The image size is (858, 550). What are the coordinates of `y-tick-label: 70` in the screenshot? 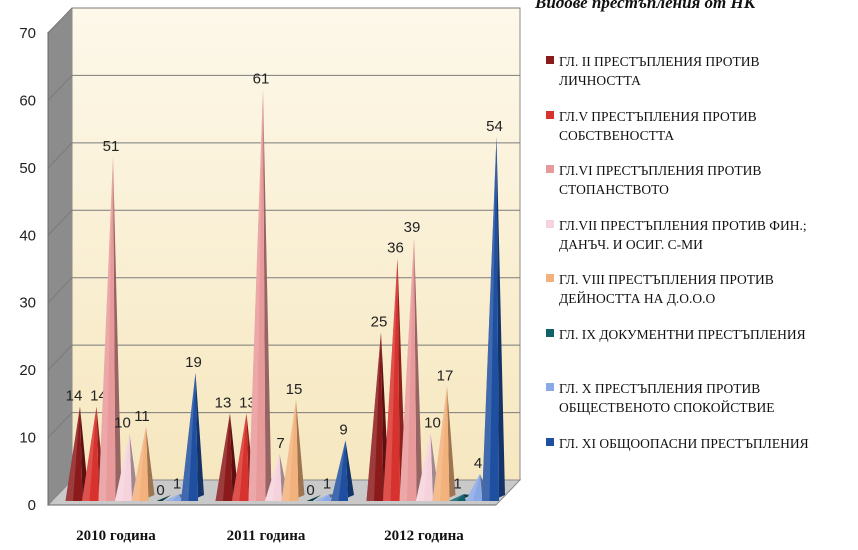 It's located at (27, 33).